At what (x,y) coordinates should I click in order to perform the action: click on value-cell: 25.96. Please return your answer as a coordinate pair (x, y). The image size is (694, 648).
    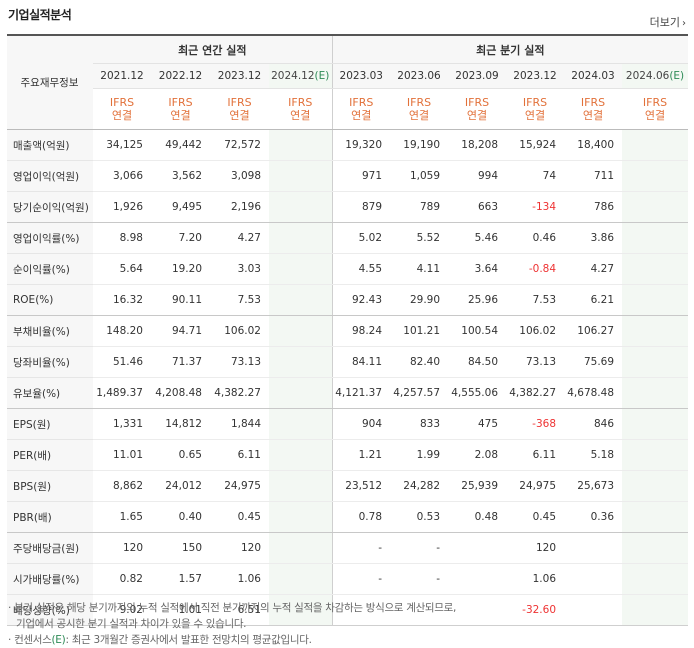
    Looking at the image, I should click on (477, 300).